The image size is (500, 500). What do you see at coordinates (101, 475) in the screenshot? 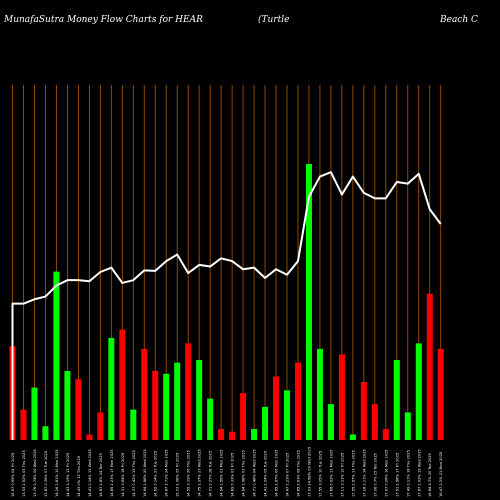
I see `x-tick-label: 14.67 1.8% 14 Tue 2025` at bounding box center [101, 475].